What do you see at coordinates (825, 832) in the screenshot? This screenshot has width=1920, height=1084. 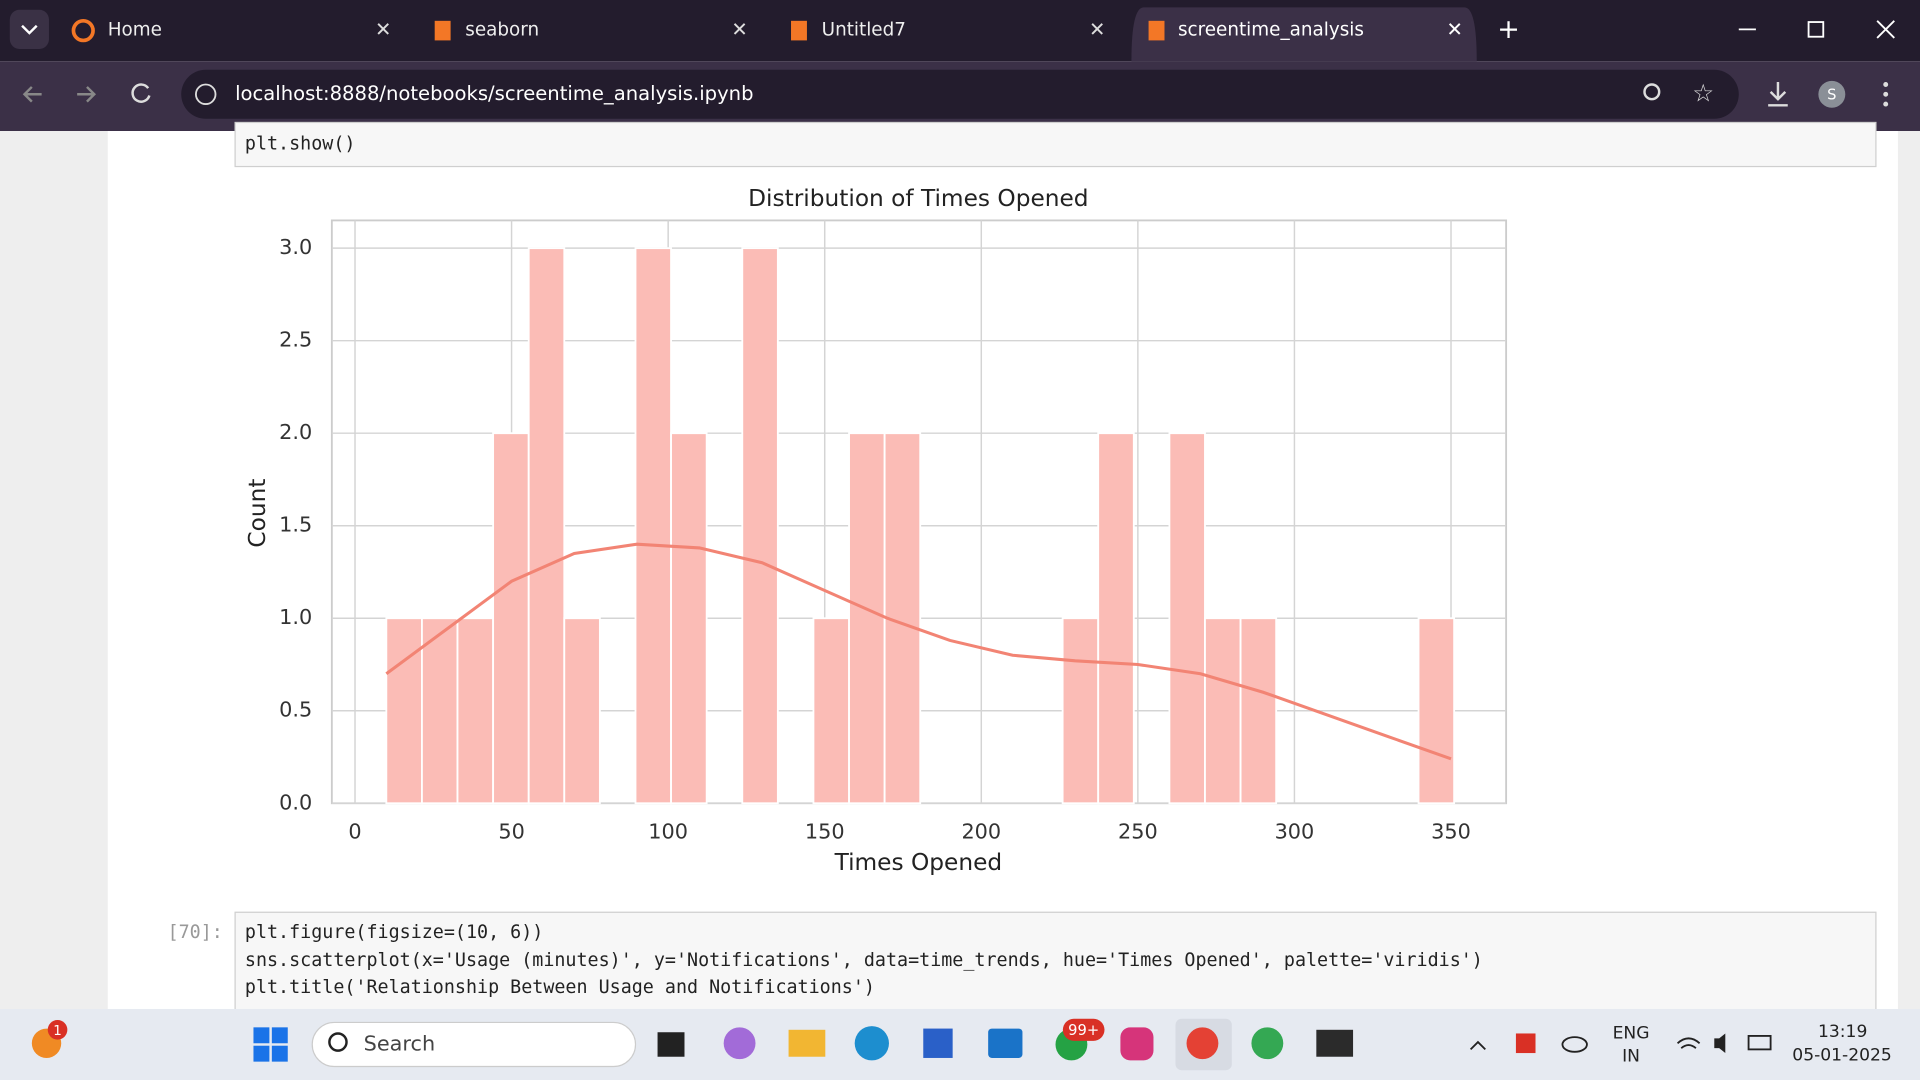 I see `x-tick-label: 150` at bounding box center [825, 832].